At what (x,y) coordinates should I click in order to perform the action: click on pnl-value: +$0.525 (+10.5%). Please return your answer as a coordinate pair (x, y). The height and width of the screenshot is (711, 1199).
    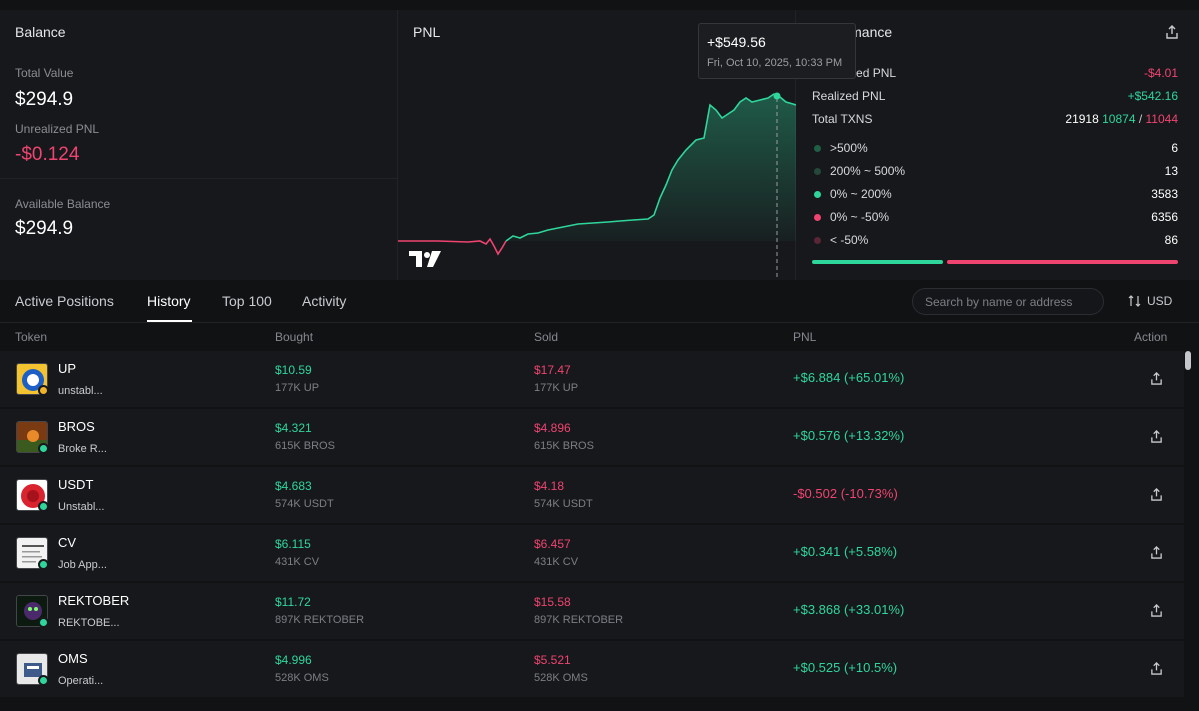
    Looking at the image, I should click on (845, 667).